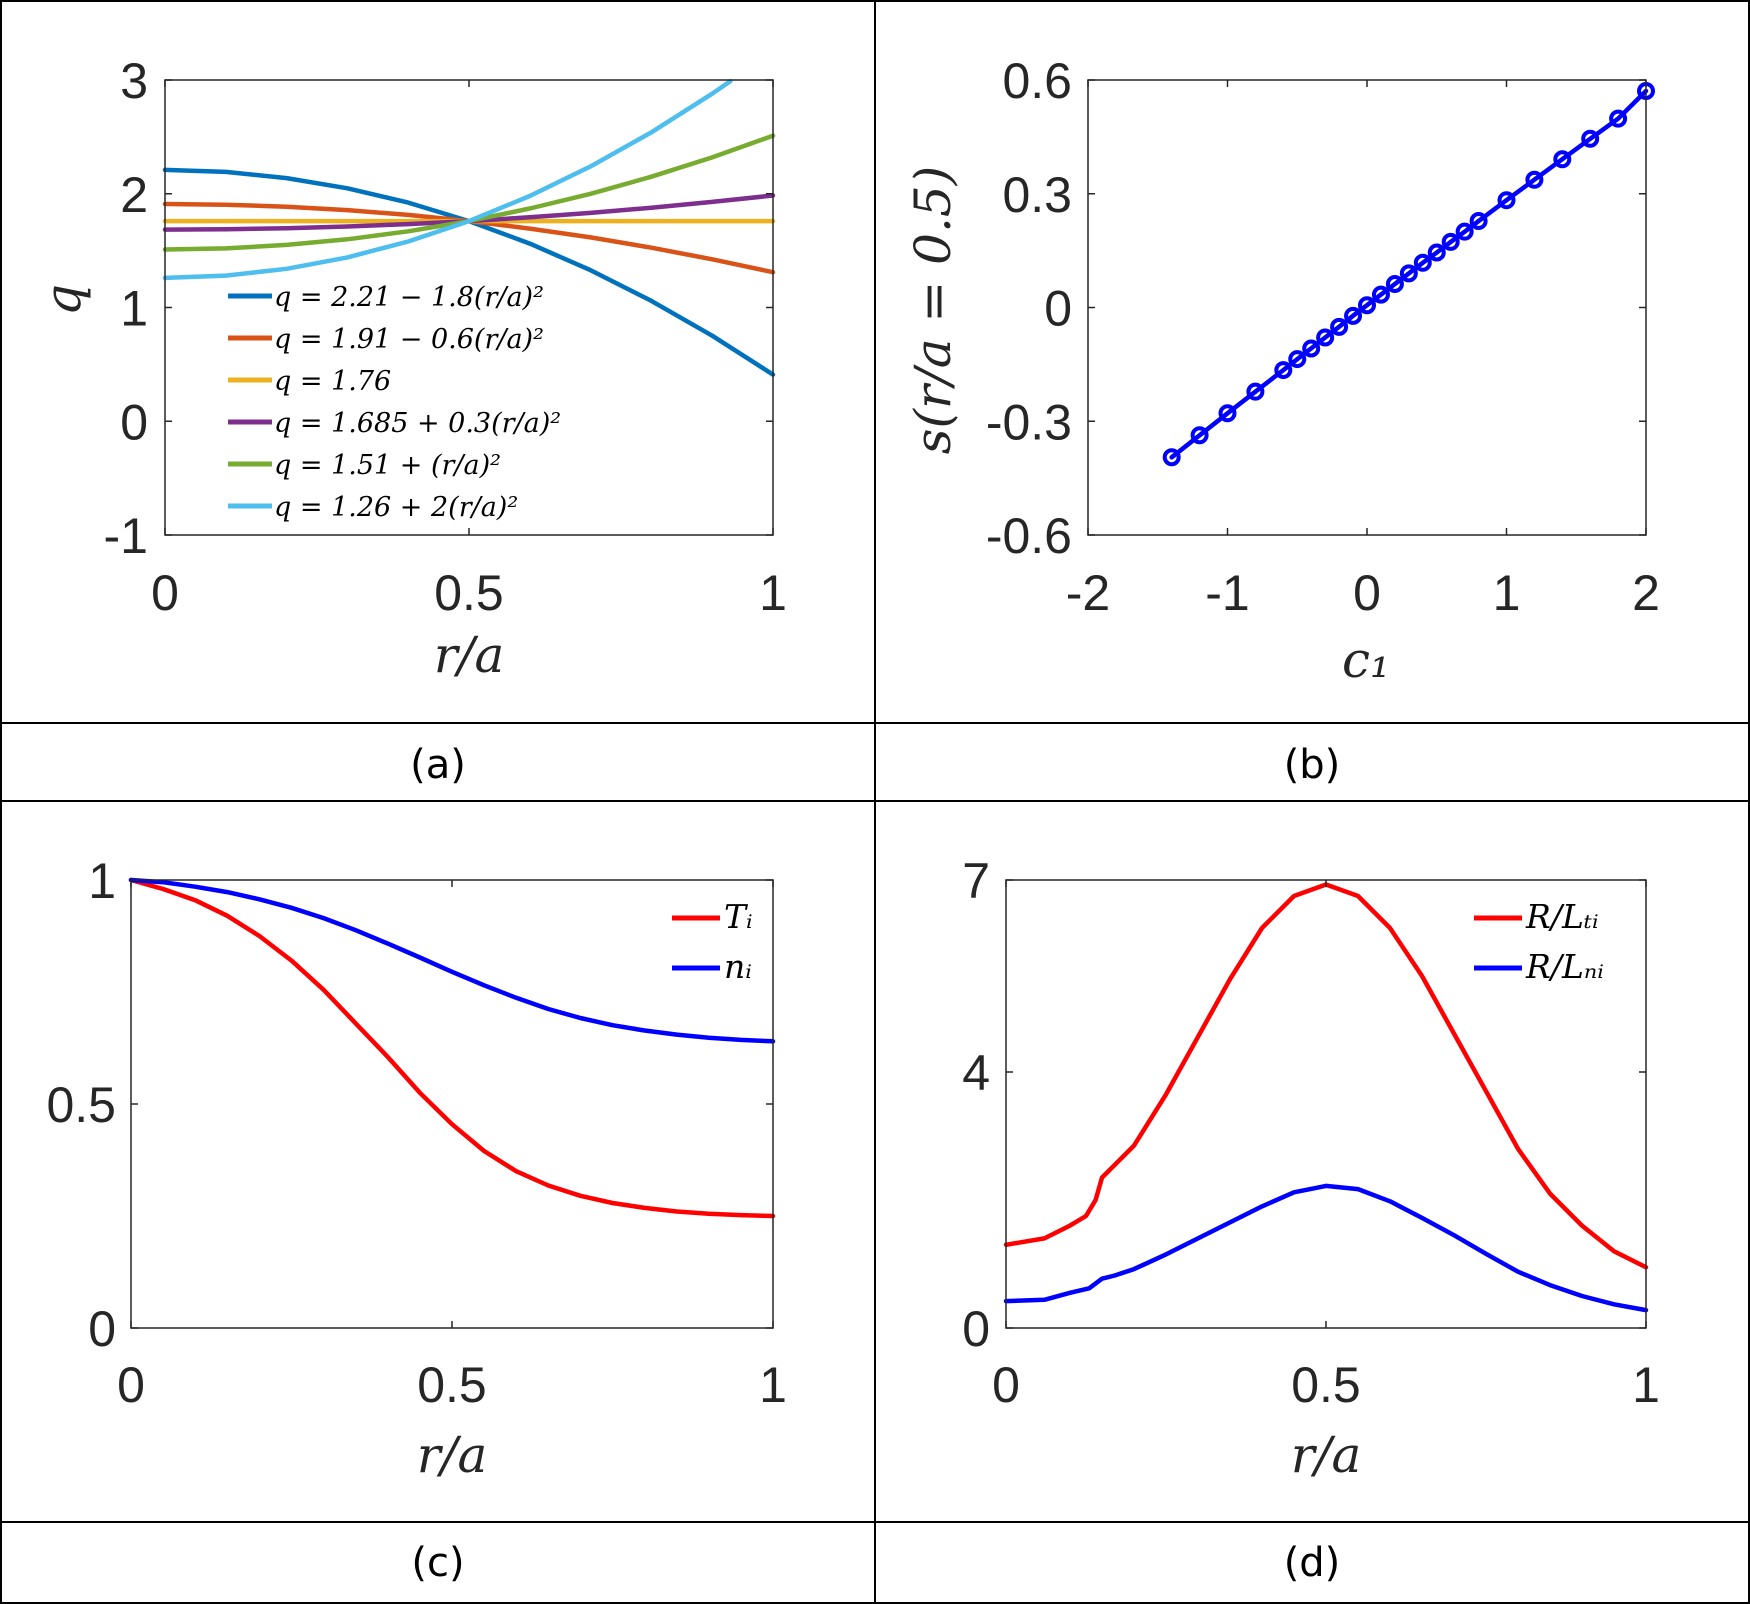 The image size is (1750, 1604). What do you see at coordinates (1029, 536) in the screenshot?
I see `y-tick-label: -0.6` at bounding box center [1029, 536].